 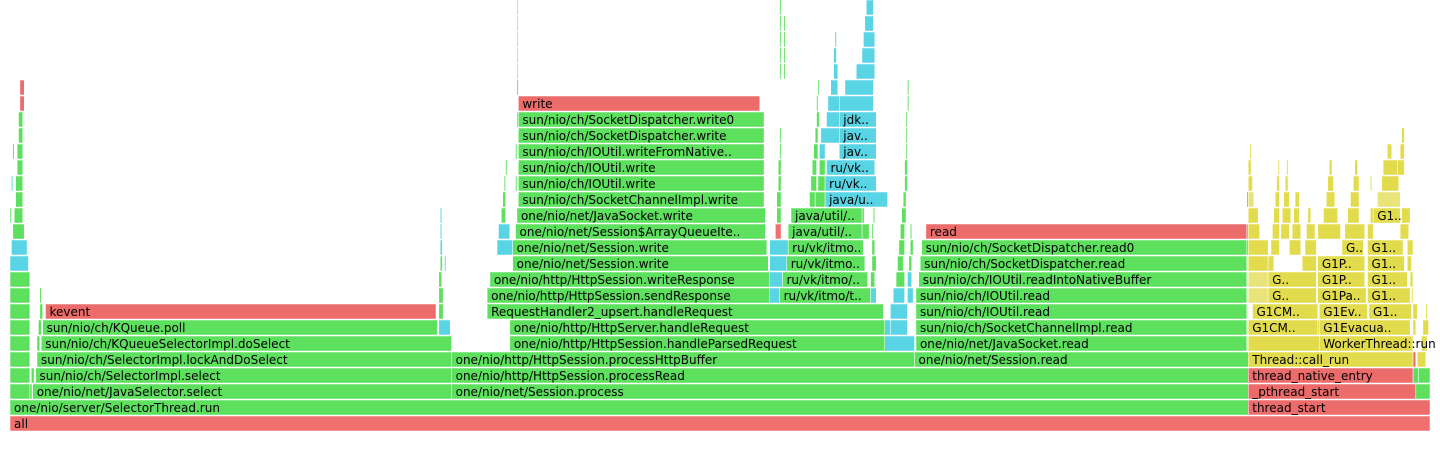 What do you see at coordinates (850, 375) in the screenshot?
I see `flame-frame-one-nio-http-httpsession-processread: one/nio/http/HttpSession.processRead` at bounding box center [850, 375].